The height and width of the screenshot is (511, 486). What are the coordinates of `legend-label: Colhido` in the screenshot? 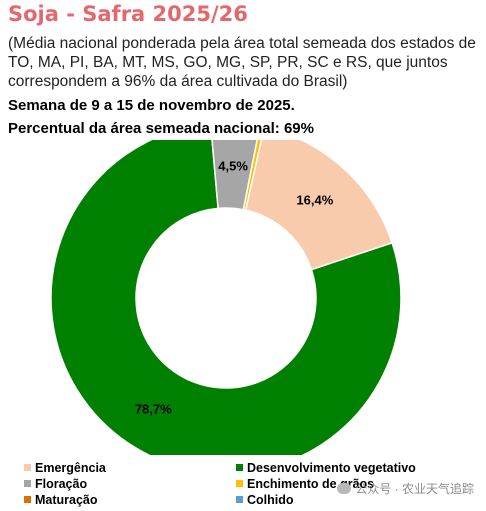 It's located at (270, 499).